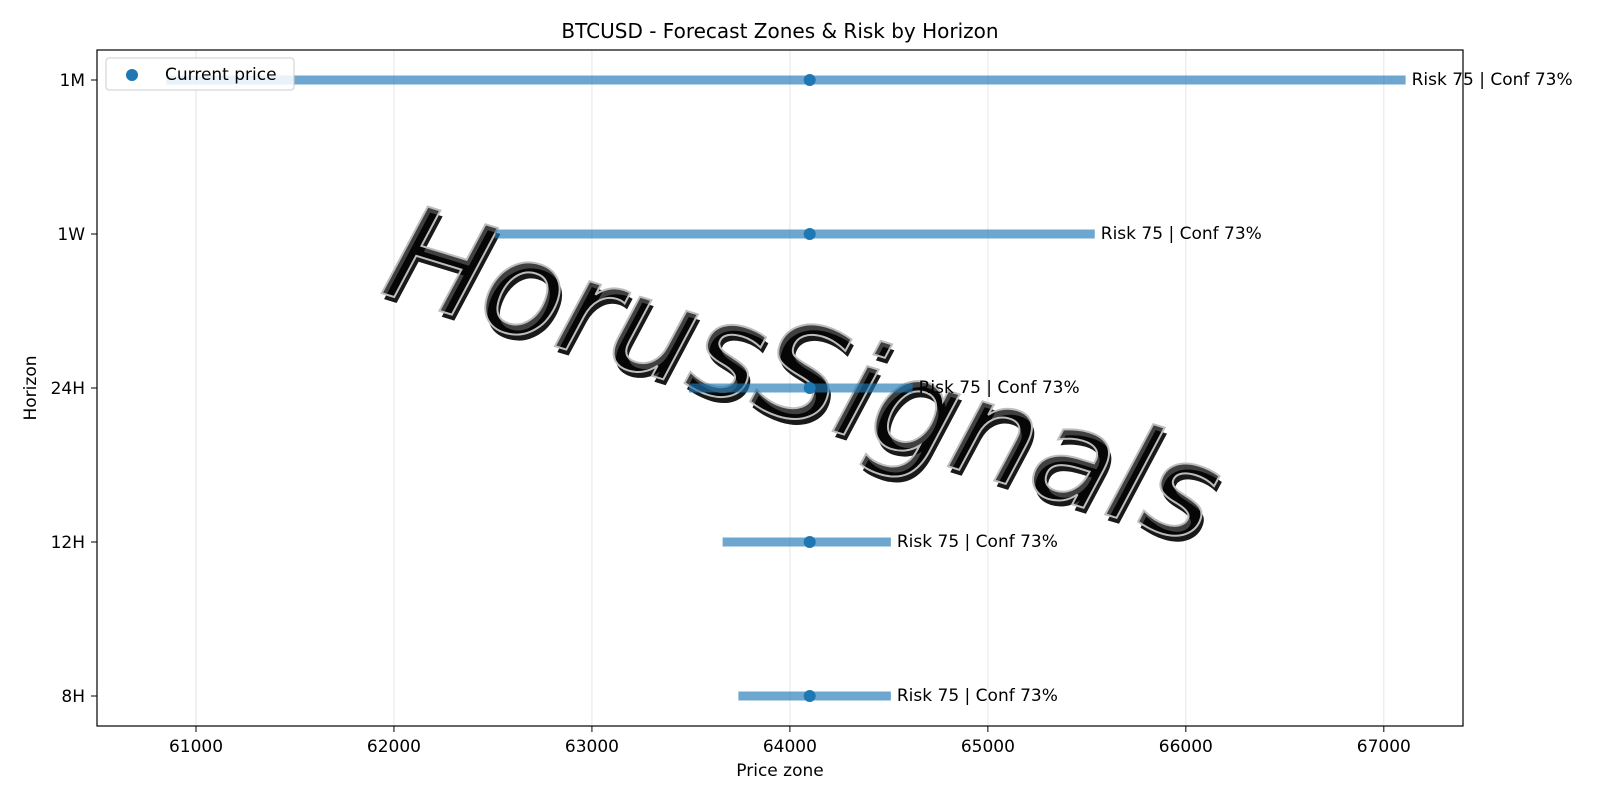 The height and width of the screenshot is (800, 1600). Describe the element at coordinates (790, 747) in the screenshot. I see `x-tick-label: 64000` at that location.